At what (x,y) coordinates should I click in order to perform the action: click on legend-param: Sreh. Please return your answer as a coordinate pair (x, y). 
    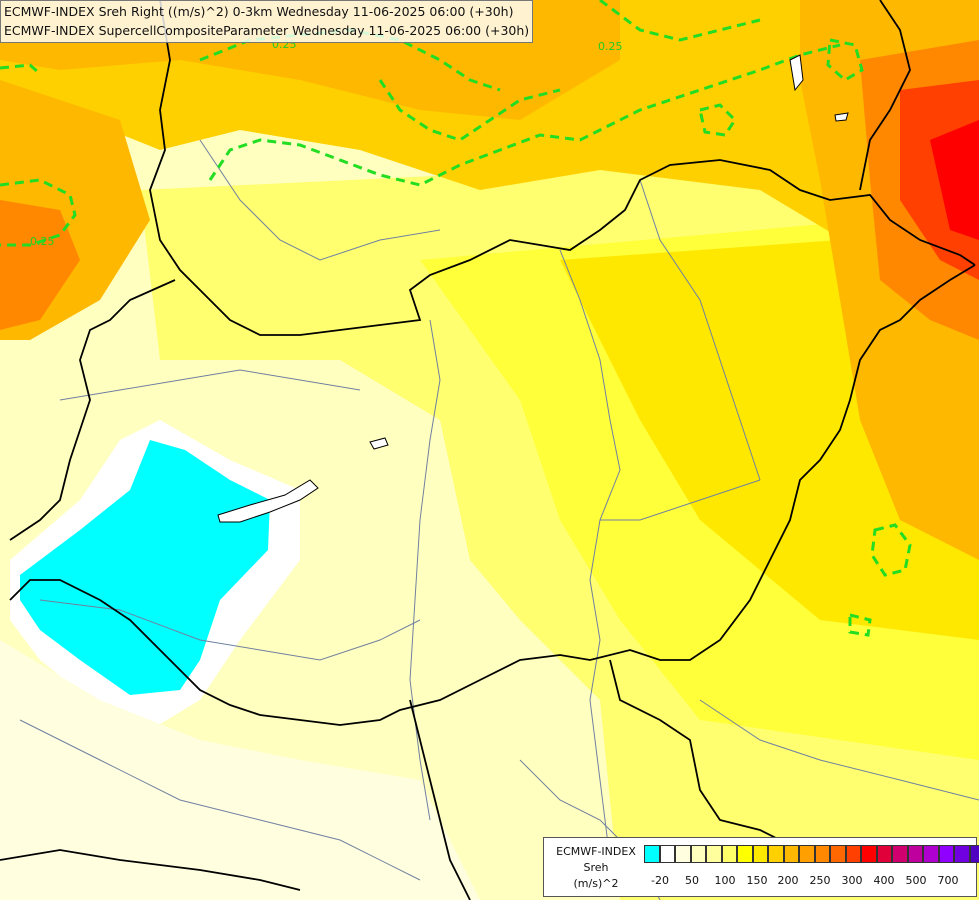
    Looking at the image, I should click on (596, 867).